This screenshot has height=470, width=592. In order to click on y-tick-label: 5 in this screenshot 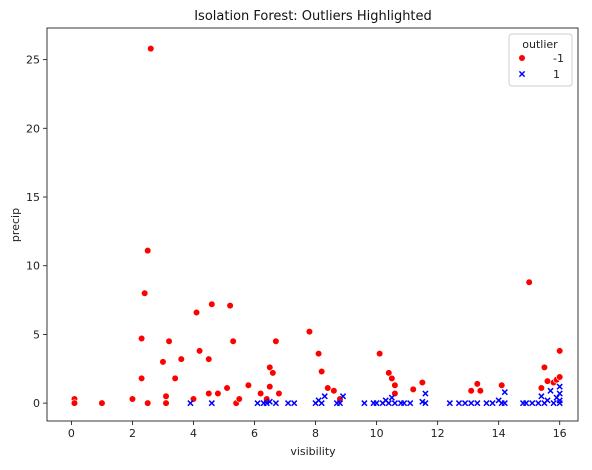, I will do `click(36, 334)`.